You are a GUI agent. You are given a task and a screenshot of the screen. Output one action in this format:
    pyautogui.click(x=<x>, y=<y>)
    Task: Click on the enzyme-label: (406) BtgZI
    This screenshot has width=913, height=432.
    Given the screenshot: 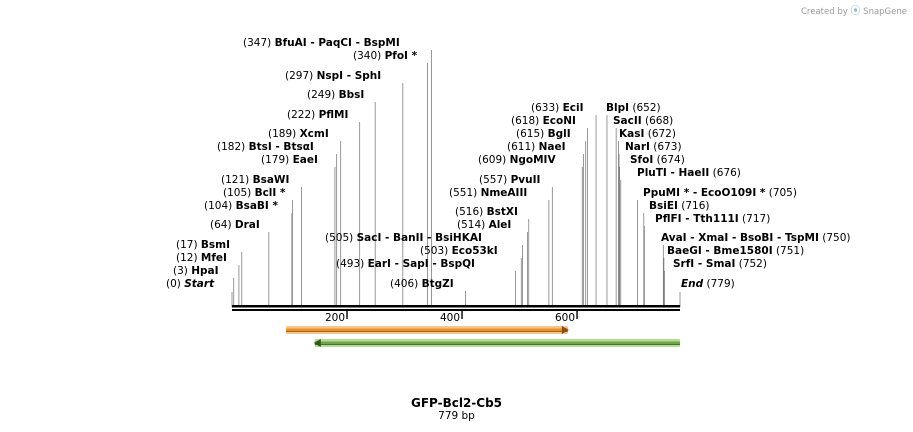 What is the action you would take?
    pyautogui.click(x=422, y=284)
    